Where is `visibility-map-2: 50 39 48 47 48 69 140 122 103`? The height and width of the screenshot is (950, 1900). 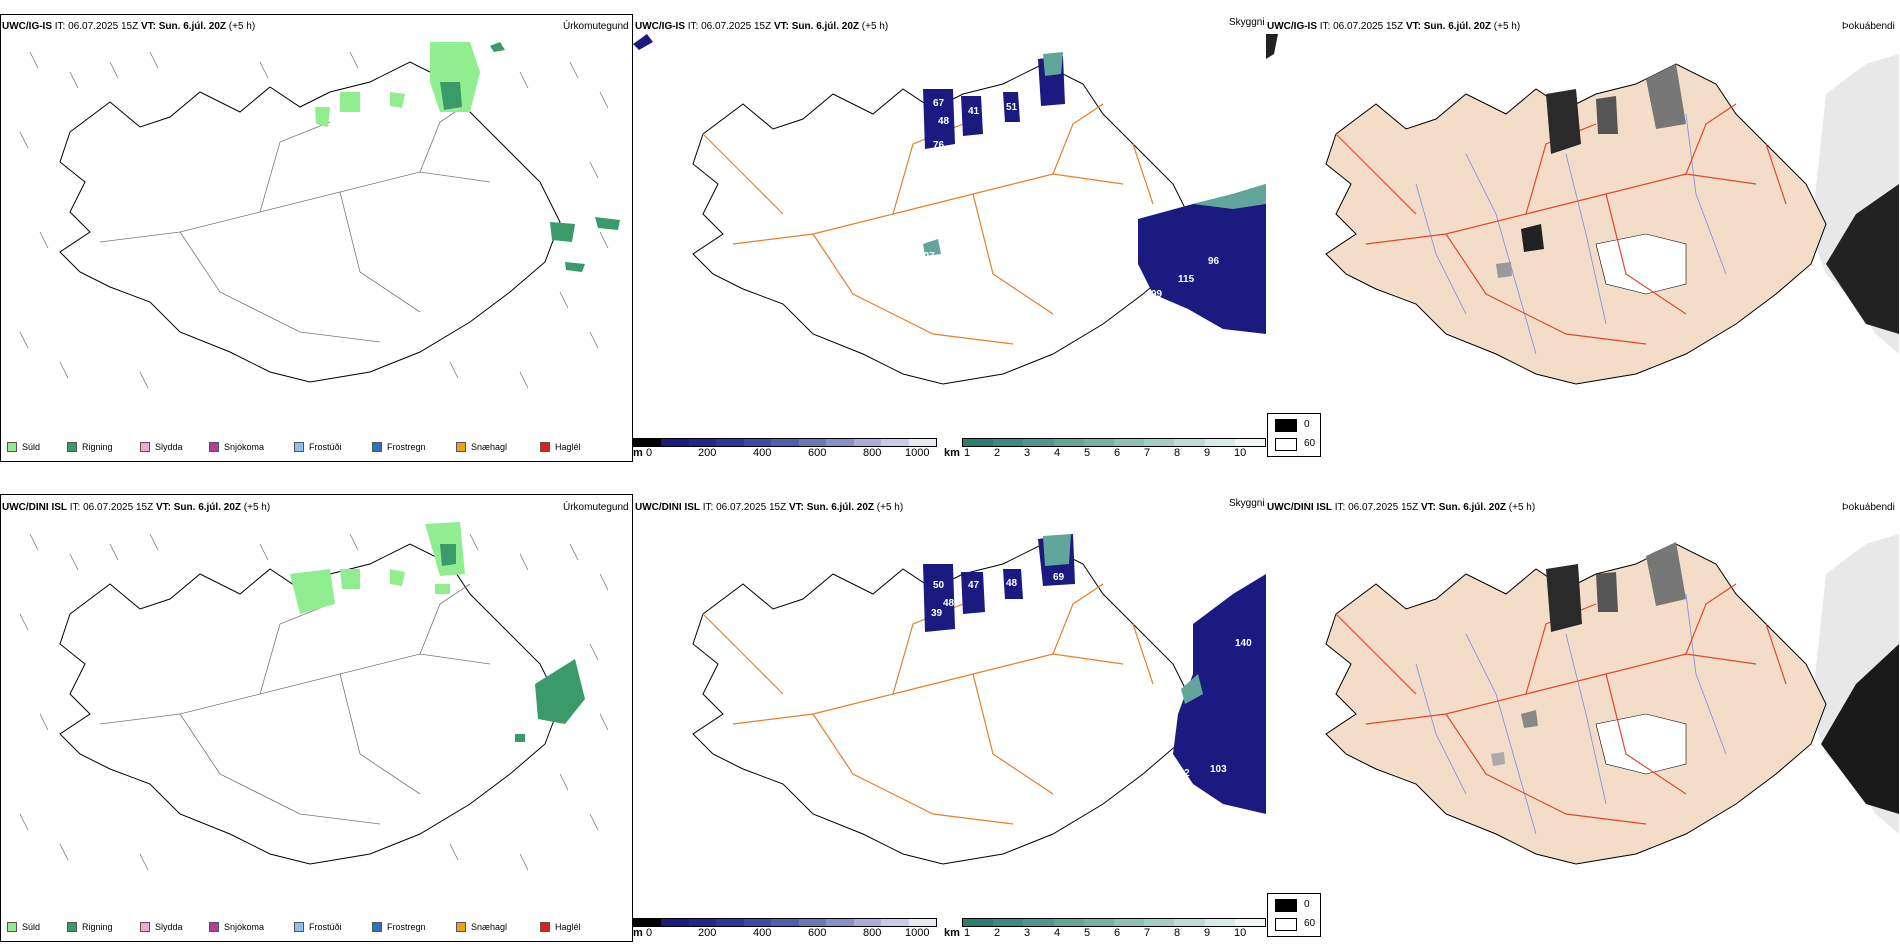
visibility-map-2: 50 39 48 47 48 69 140 122 103 is located at coordinates (949, 714).